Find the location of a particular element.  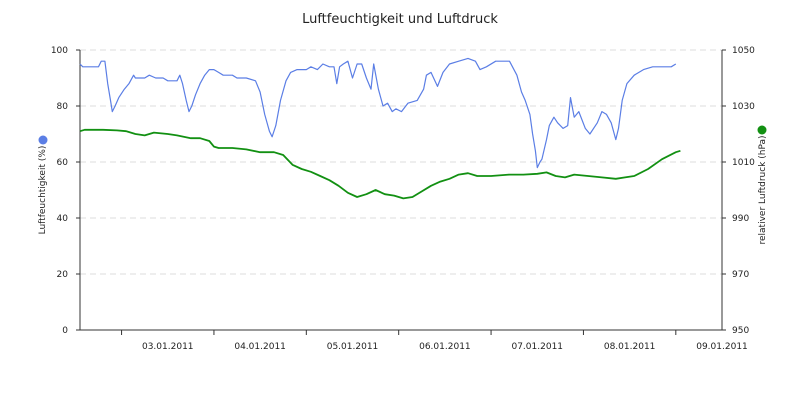

chart-title: Luftfeuchtigkeit und Luftdruck is located at coordinates (400, 19).